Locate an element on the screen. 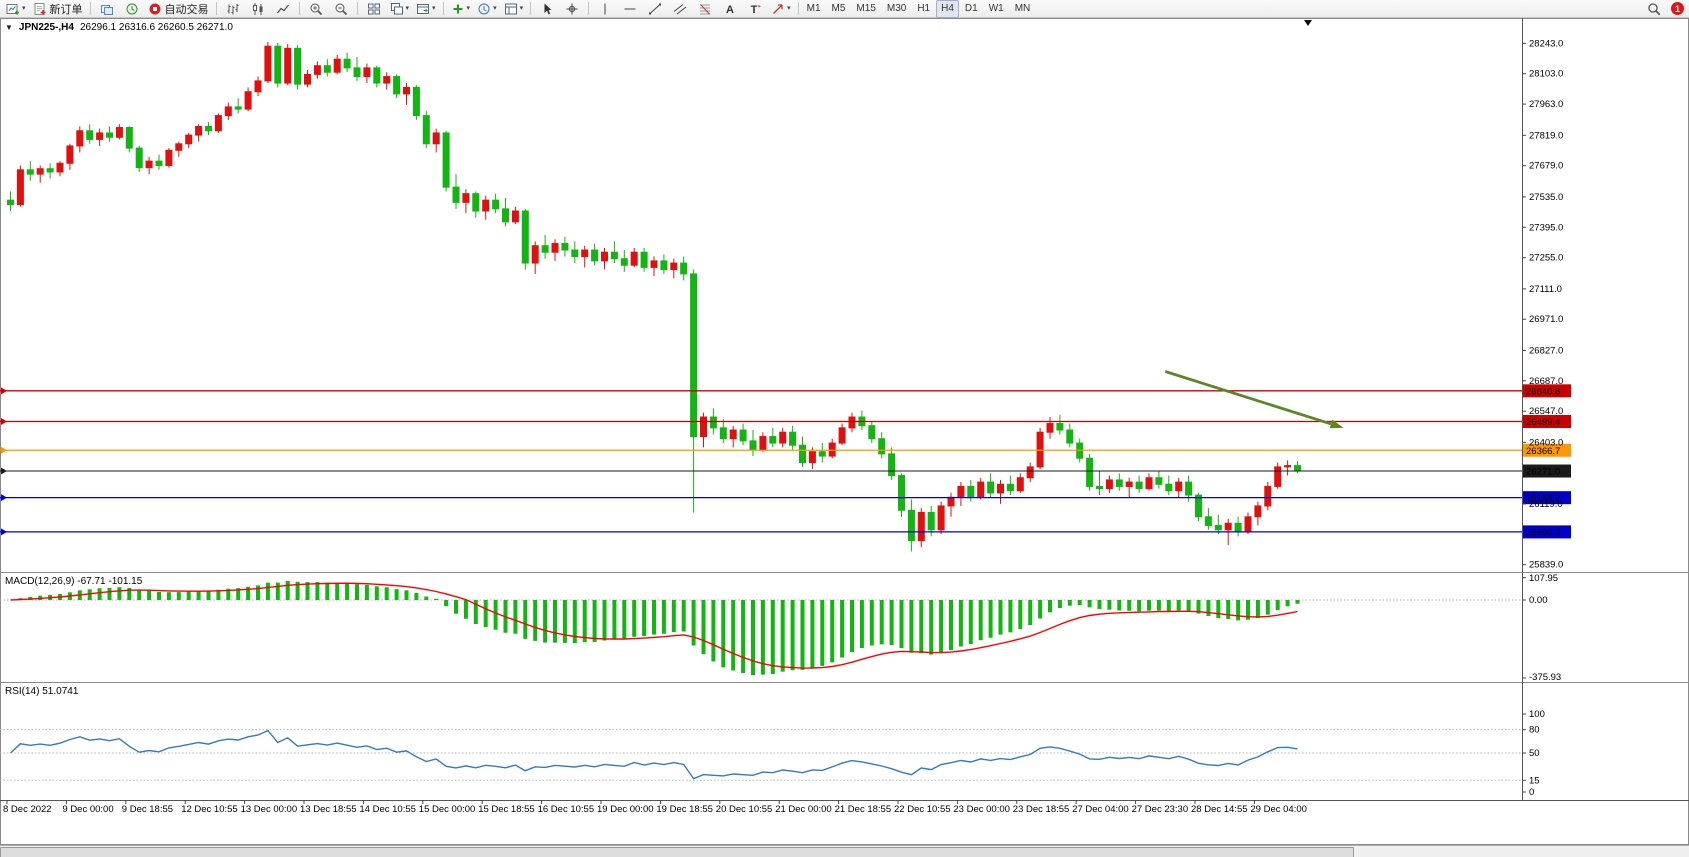  macd-signal-line is located at coordinates (654, 625).